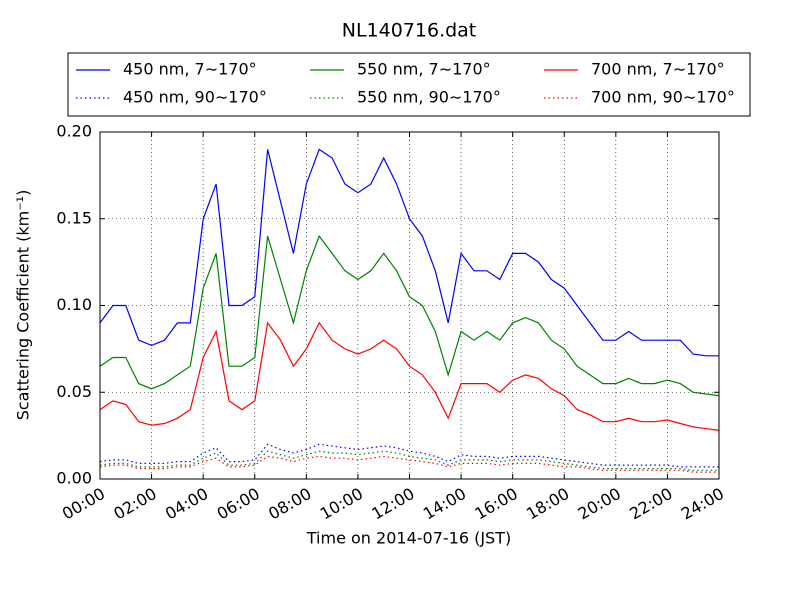  I want to click on legend, so click(409, 84).